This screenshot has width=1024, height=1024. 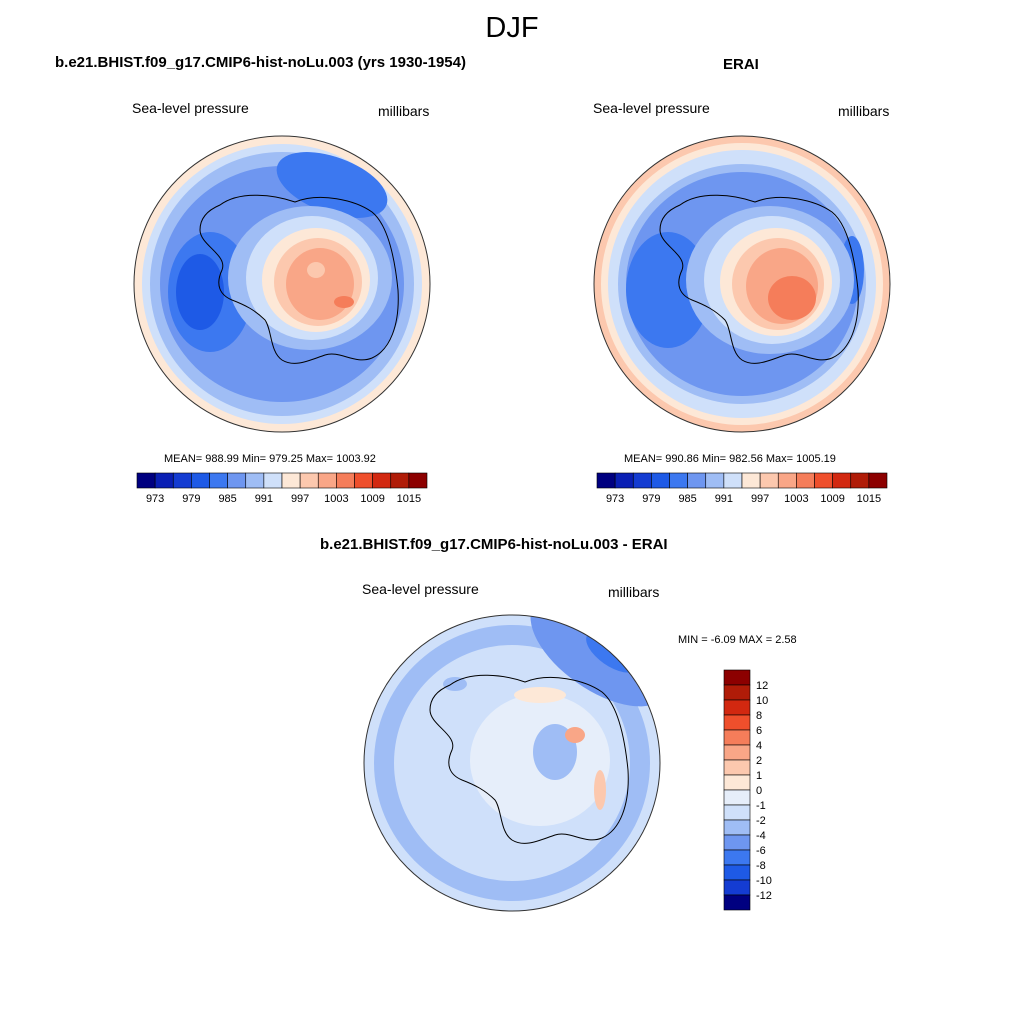 I want to click on colorbar-tick-label: -2, so click(x=761, y=821).